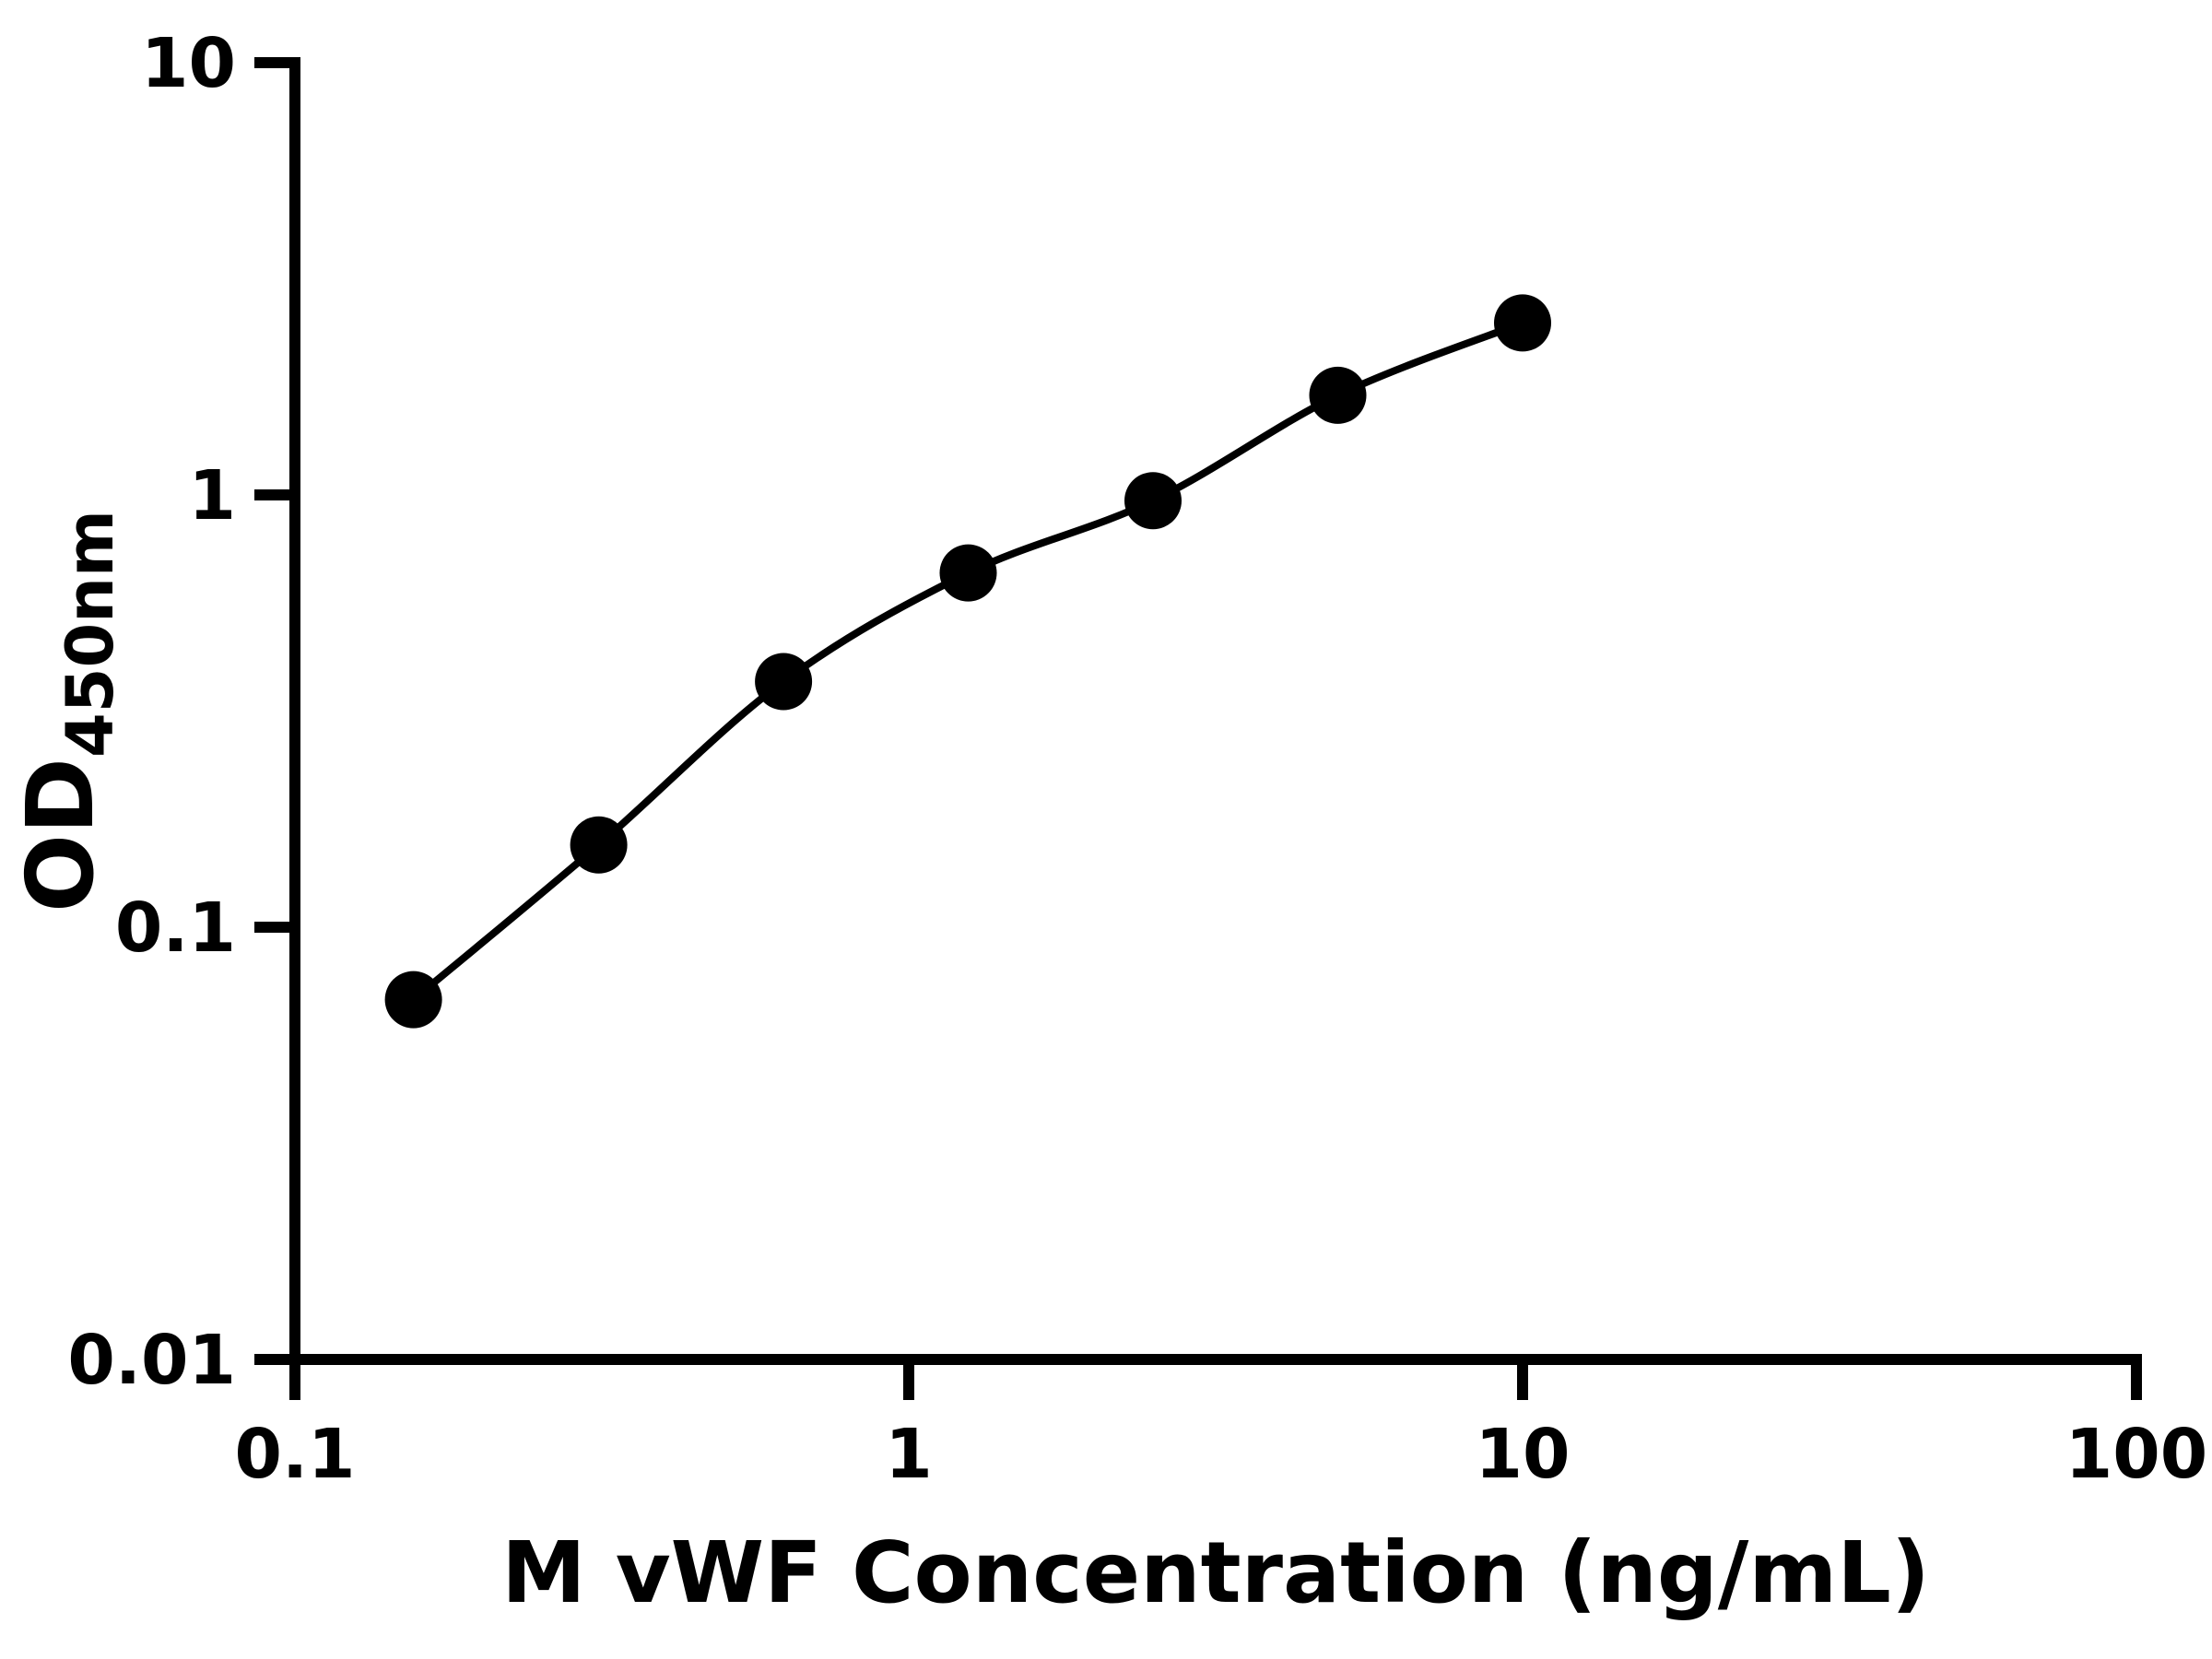 The width and height of the screenshot is (2212, 1659). Describe the element at coordinates (1215, 1573) in the screenshot. I see `x-axis-title: M vWF Concentration (ng/mL)` at that location.